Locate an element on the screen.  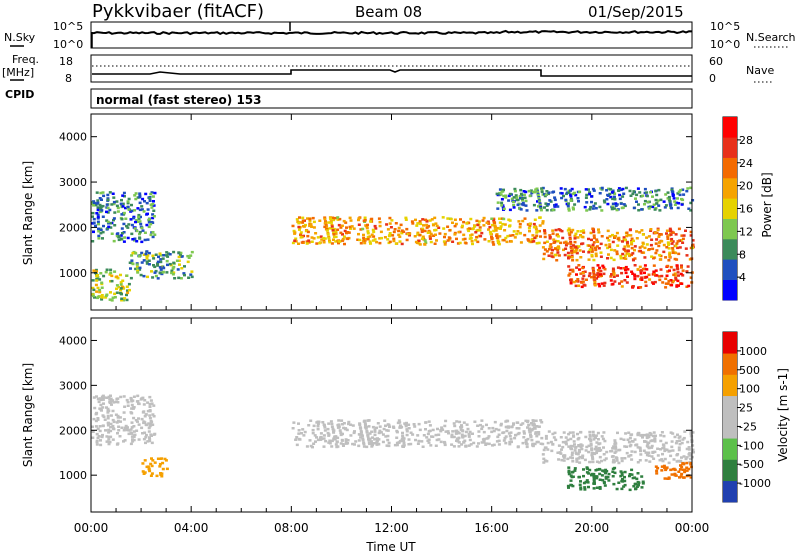
cpid-mode: normal (fast stereo) 153 is located at coordinates (179, 100).